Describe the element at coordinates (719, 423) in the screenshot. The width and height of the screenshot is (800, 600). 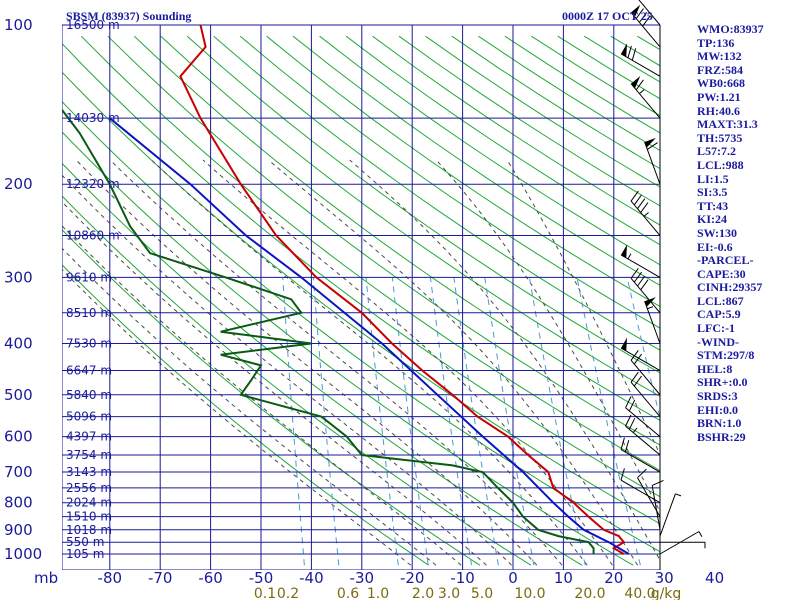
I see `index-item: BRN:1.0` at that location.